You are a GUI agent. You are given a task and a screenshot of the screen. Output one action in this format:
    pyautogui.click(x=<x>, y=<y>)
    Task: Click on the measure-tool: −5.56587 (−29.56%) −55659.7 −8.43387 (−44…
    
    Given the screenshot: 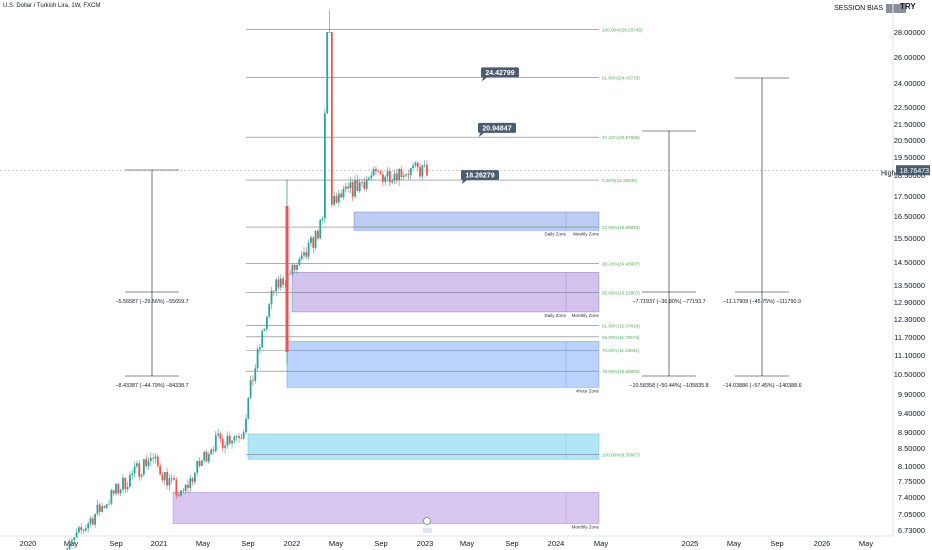 What is the action you would take?
    pyautogui.click(x=152, y=279)
    